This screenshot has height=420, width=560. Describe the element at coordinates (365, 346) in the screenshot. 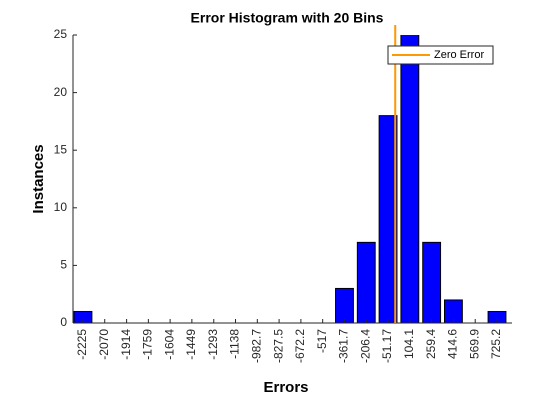

I see `x-tick-label: -206.4` at that location.